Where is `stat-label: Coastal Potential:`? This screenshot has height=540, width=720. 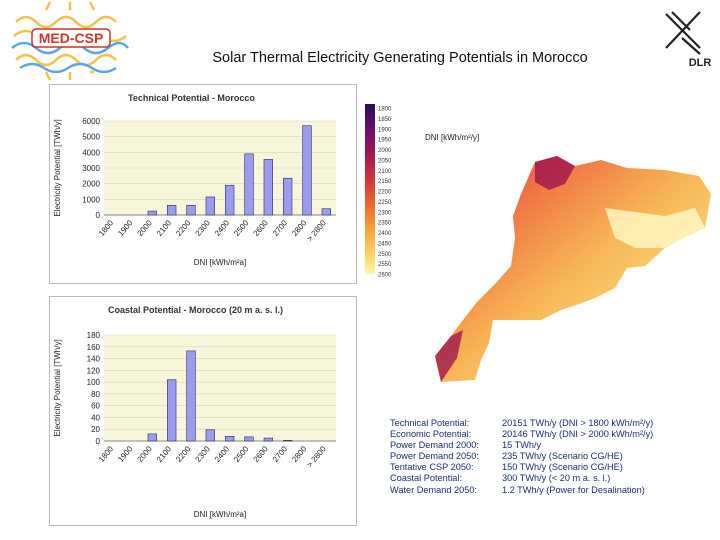 stat-label: Coastal Potential: is located at coordinates (426, 478).